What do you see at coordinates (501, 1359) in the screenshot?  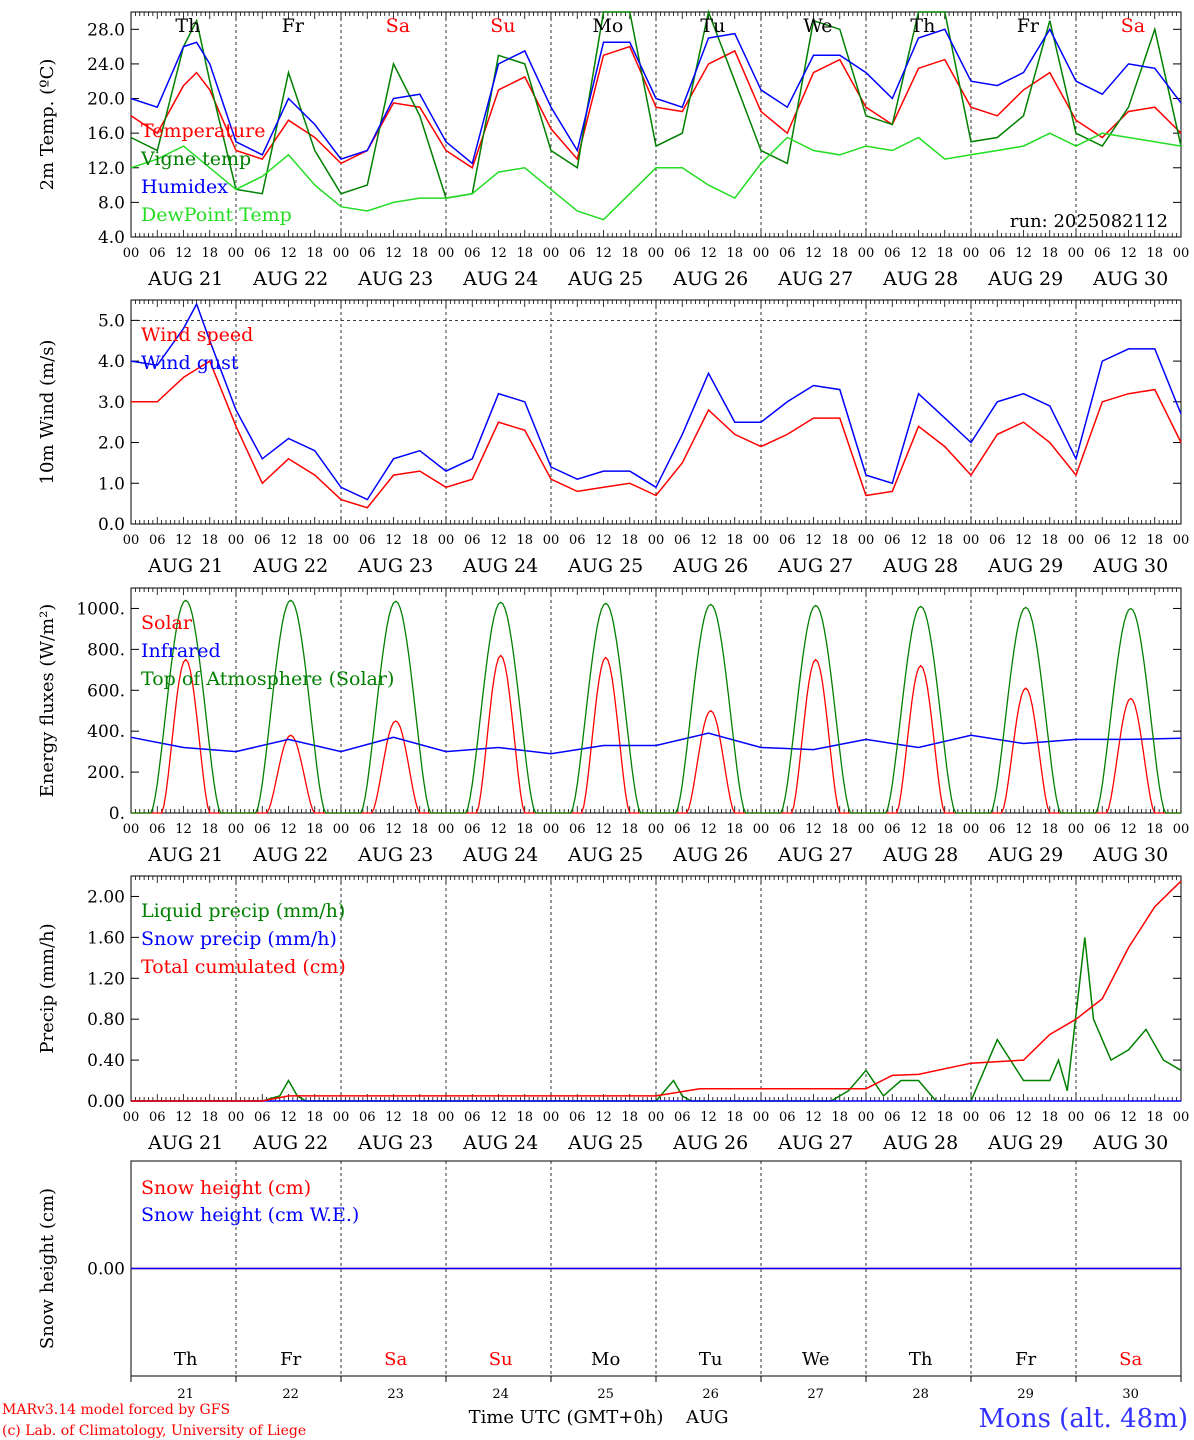 I see `weekday-label: Su` at bounding box center [501, 1359].